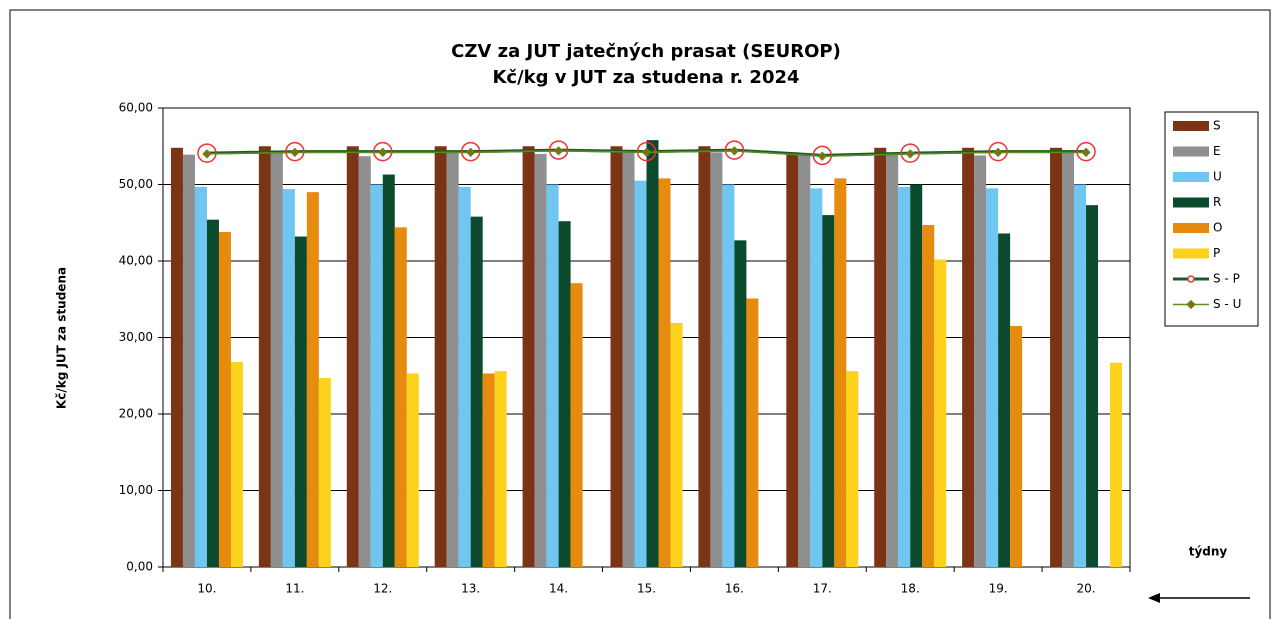 This screenshot has width=1281, height=619. Describe the element at coordinates (1217, 151) in the screenshot. I see `legend-label: E` at that location.